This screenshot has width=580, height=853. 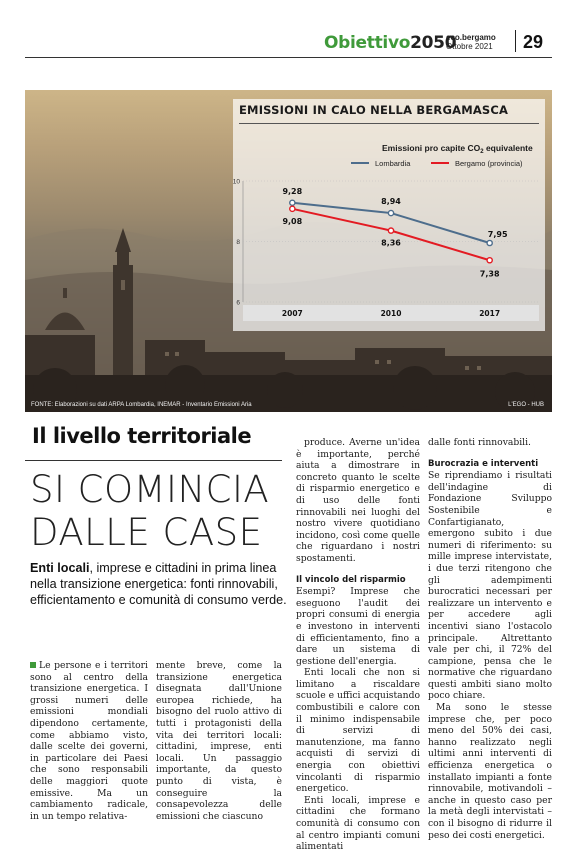 What do you see at coordinates (367, 43) in the screenshot?
I see `brand-main: Obiettivo` at bounding box center [367, 43].